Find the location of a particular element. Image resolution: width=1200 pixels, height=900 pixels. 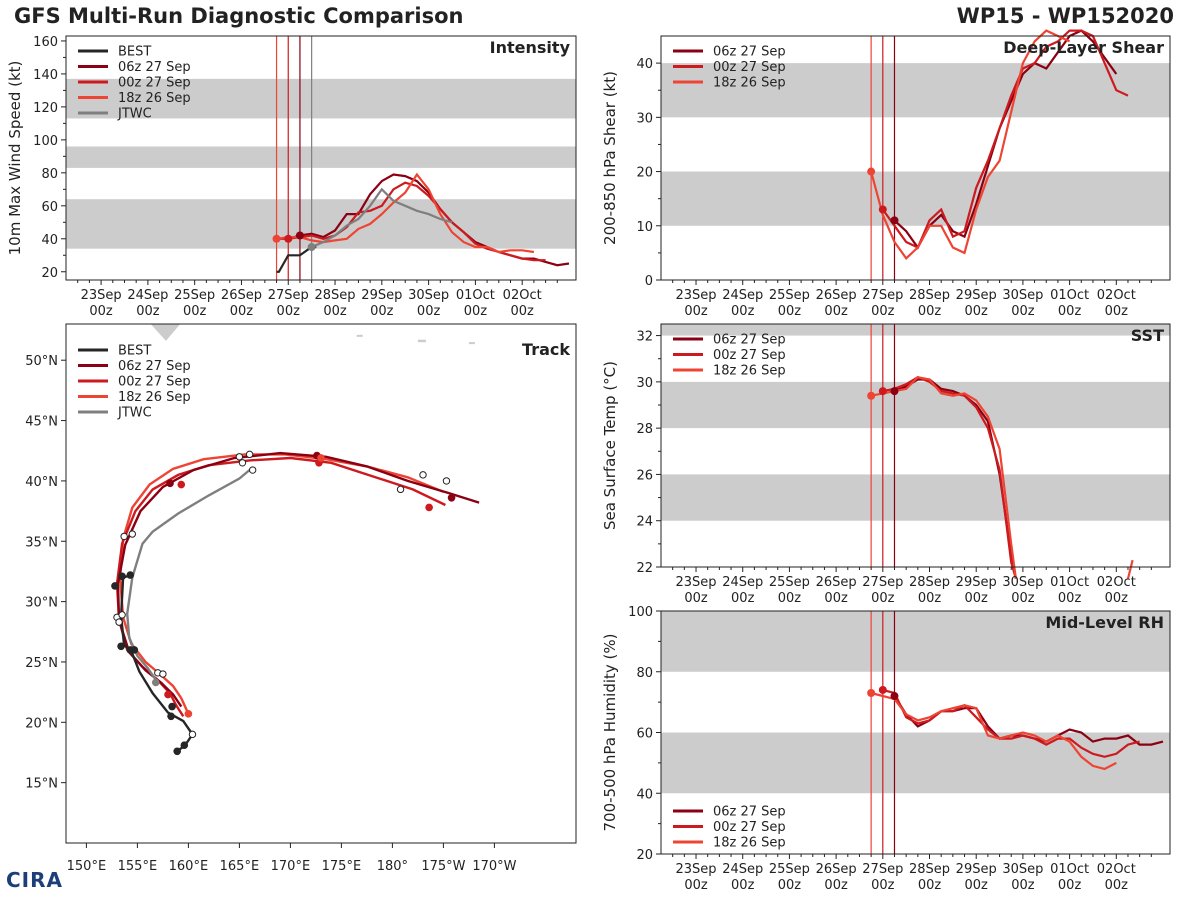

x-tick-label: 24Sep is located at coordinates (742, 582).